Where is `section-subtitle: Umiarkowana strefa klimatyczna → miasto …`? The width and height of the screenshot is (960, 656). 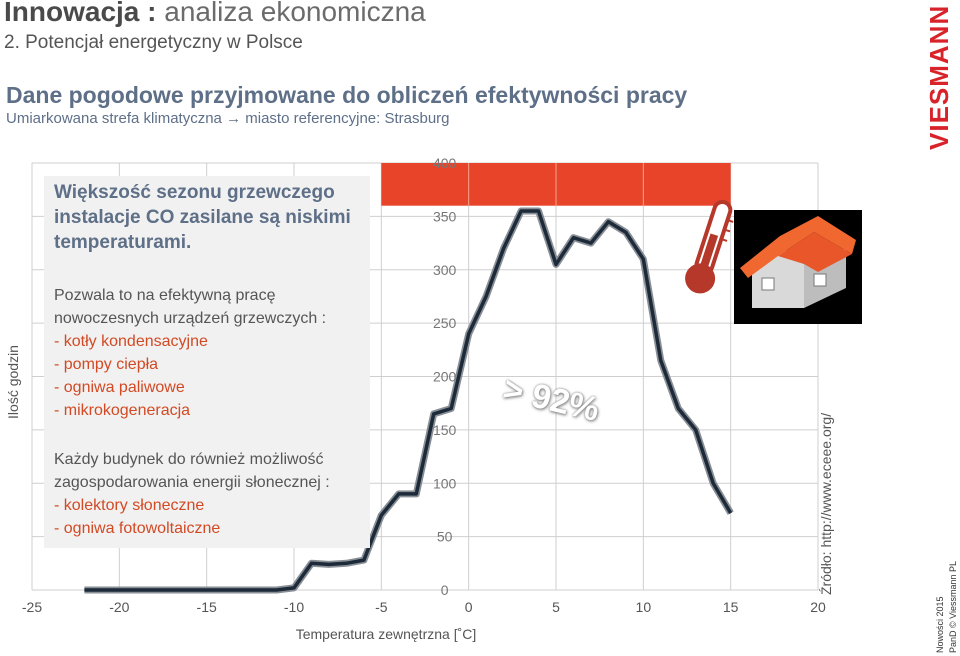
section-subtitle: Umiarkowana strefa klimatyczna → miasto … is located at coordinates (228, 118).